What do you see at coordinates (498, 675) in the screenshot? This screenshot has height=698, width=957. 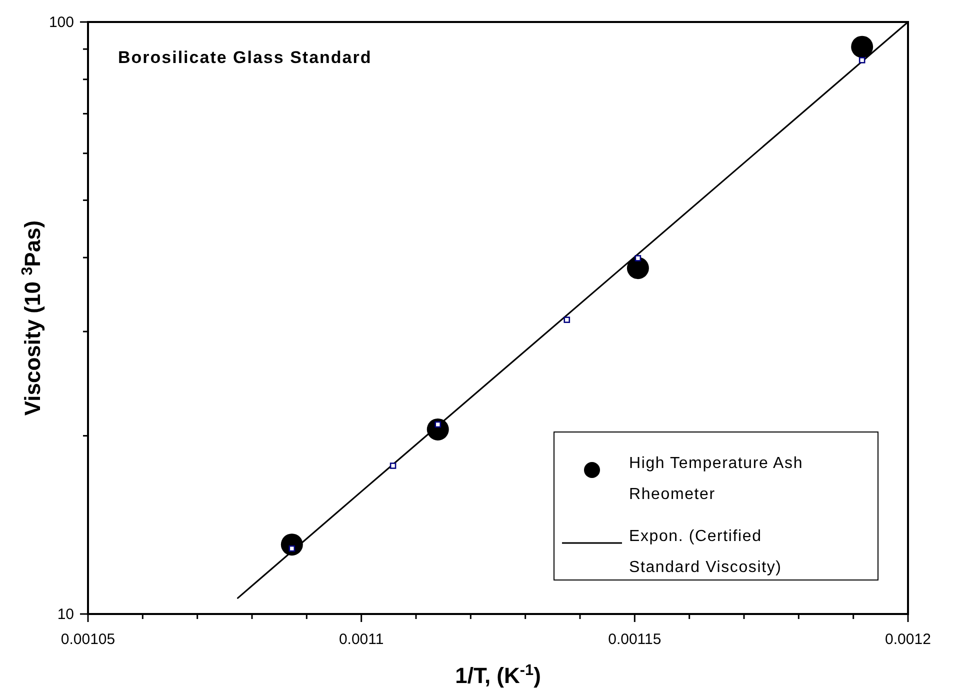 I see `x-axis-title: 1/T, (K$^{-1}$)` at bounding box center [498, 675].